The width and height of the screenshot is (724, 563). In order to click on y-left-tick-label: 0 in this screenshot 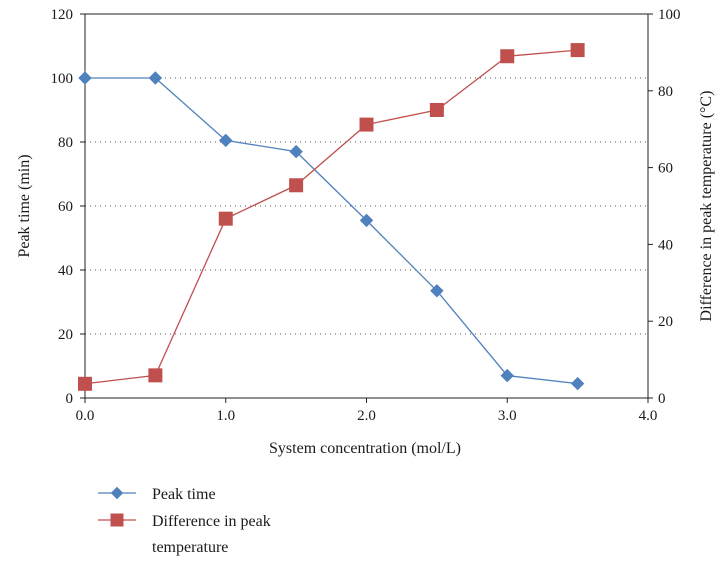, I will do `click(70, 399)`.